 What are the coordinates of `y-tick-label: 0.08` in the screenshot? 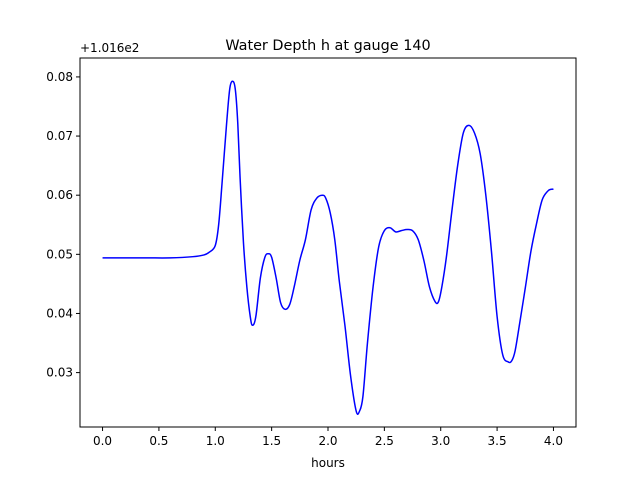 It's located at (59, 77).